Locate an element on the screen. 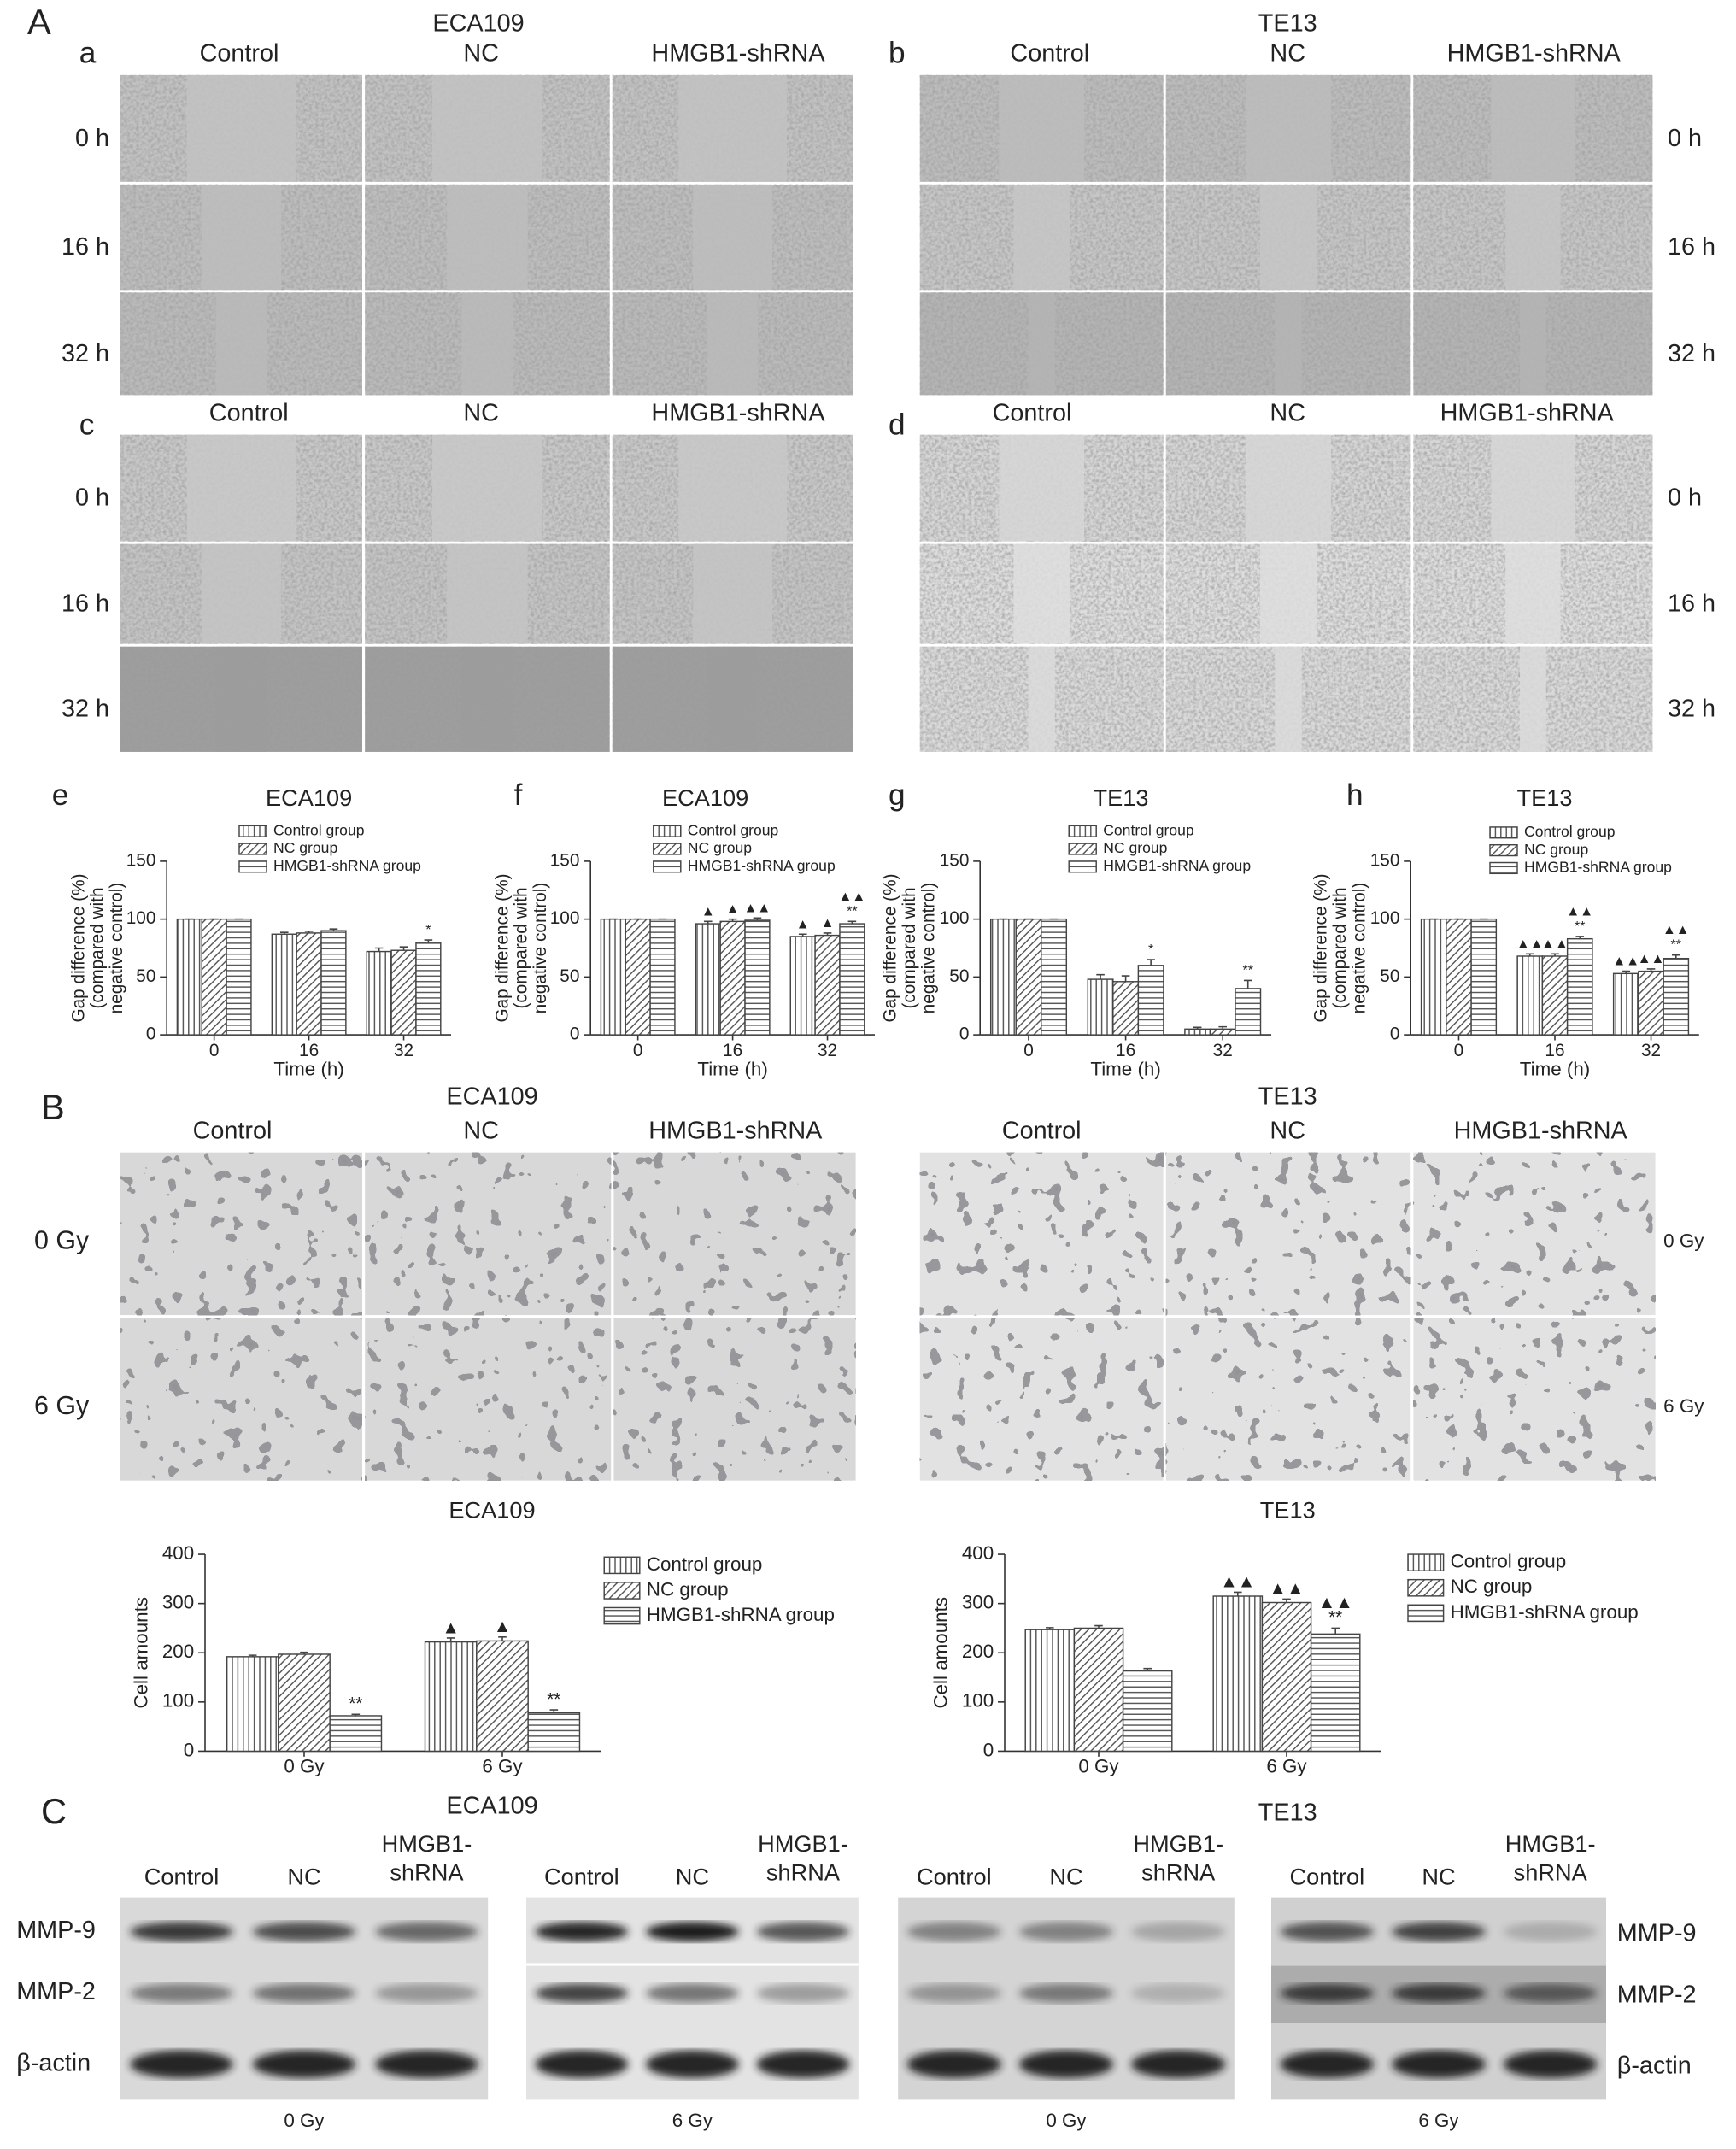  column-header: NC is located at coordinates (1287, 54).